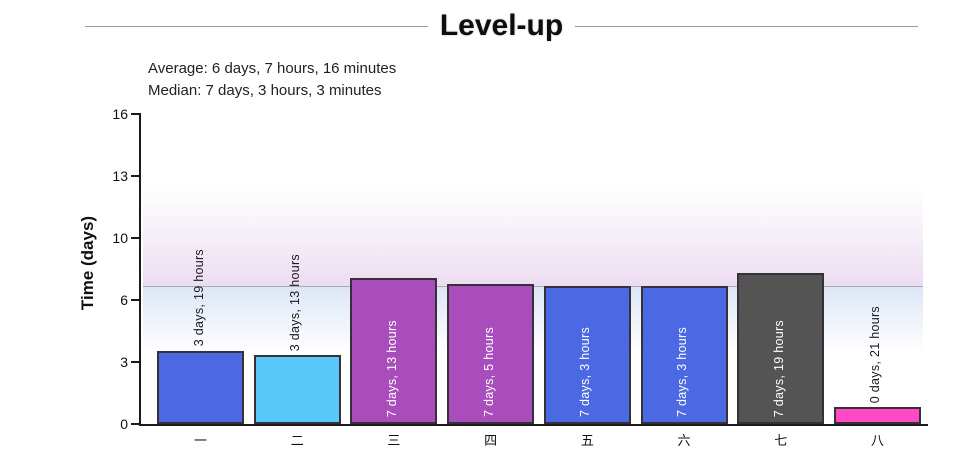 The image size is (960, 452). I want to click on title-rule-left, so click(256, 26).